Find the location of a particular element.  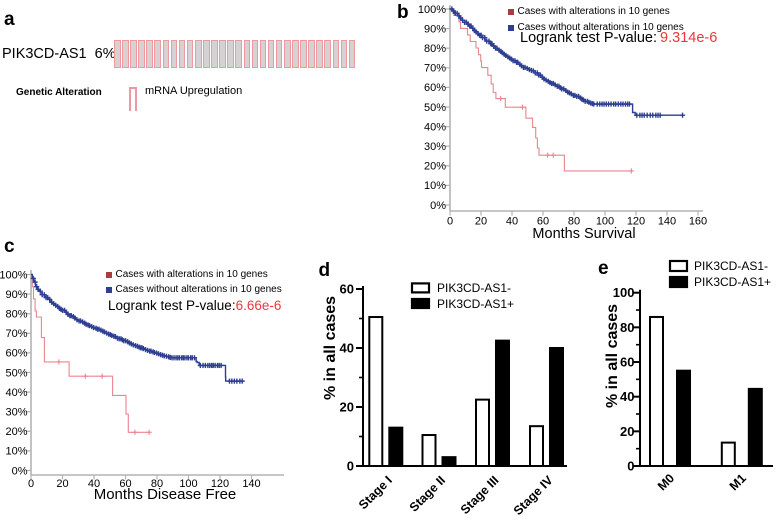

panel-b-letter: b is located at coordinates (403, 12).